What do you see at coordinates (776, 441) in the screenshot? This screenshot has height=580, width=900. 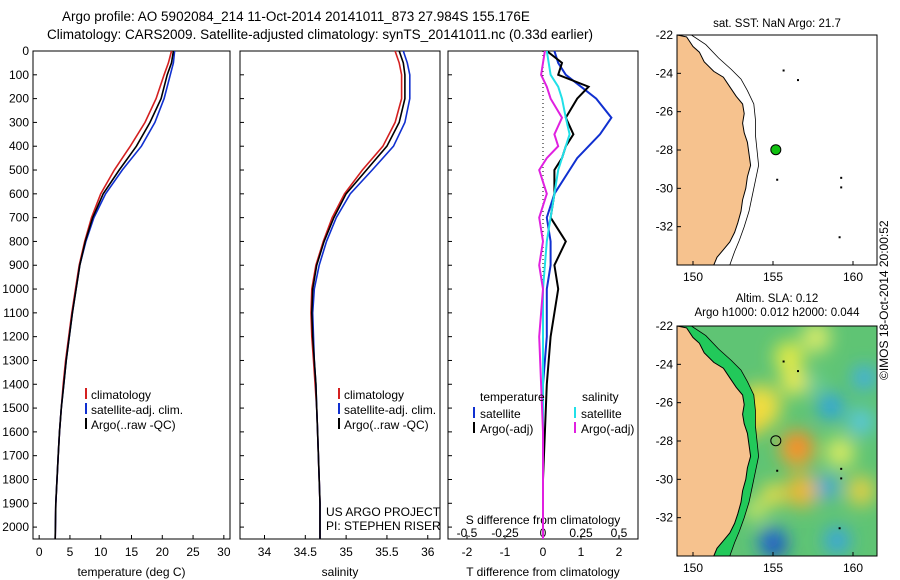 I see `sla-float-marker` at bounding box center [776, 441].